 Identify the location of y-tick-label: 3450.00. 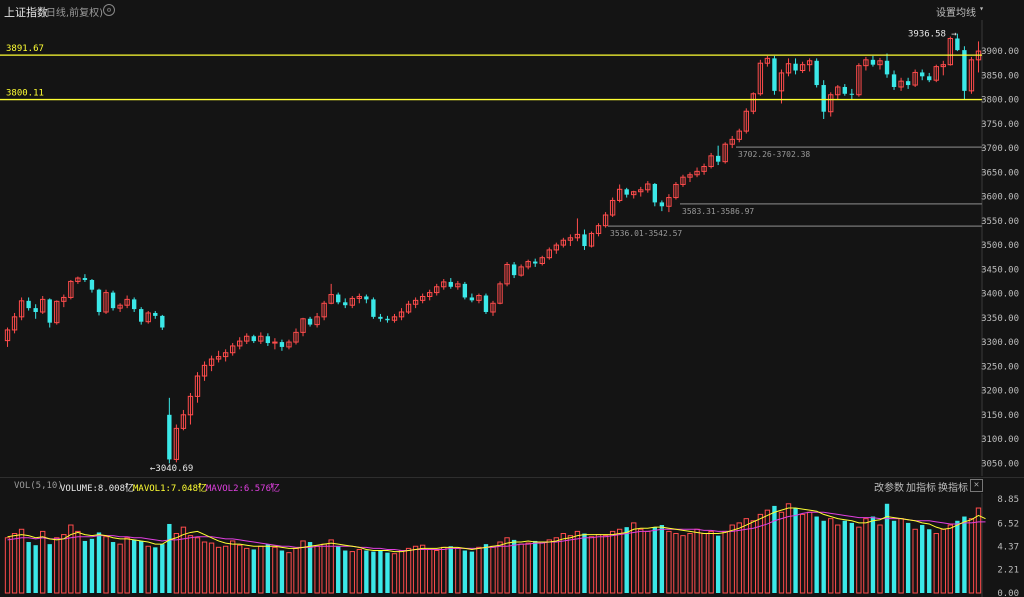
(1000, 270).